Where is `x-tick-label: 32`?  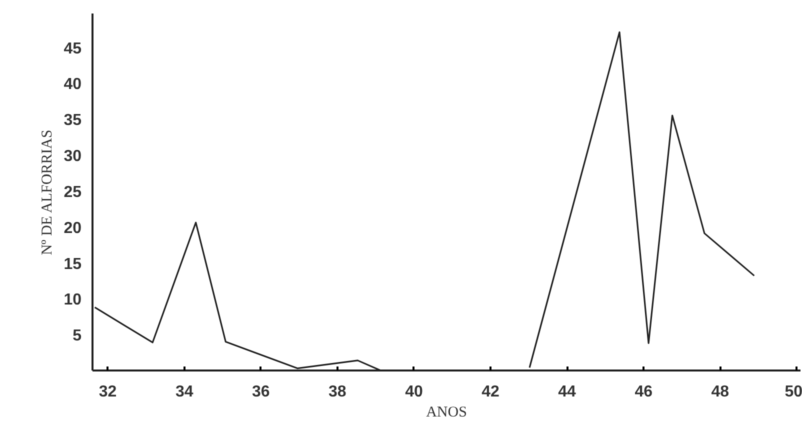
x-tick-label: 32 is located at coordinates (107, 392).